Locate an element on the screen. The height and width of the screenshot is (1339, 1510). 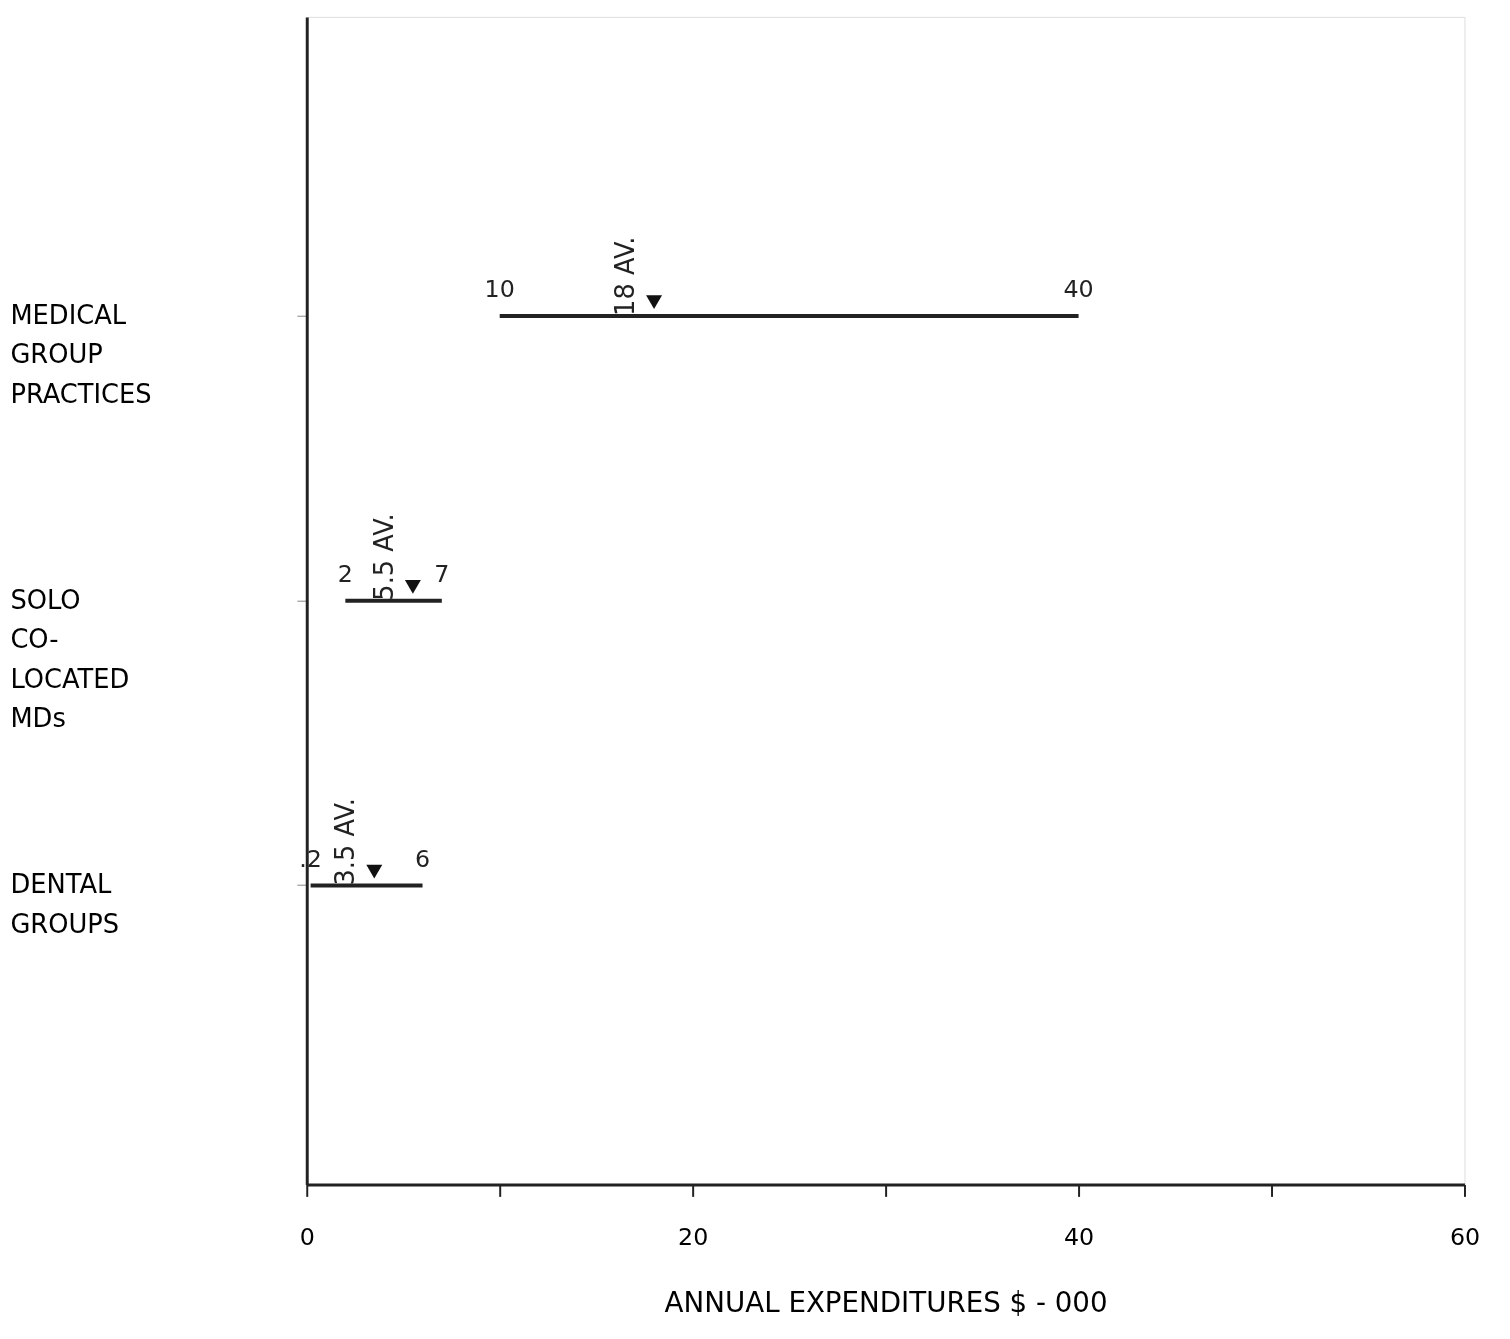
x-tick-label: 40 is located at coordinates (1079, 1237).